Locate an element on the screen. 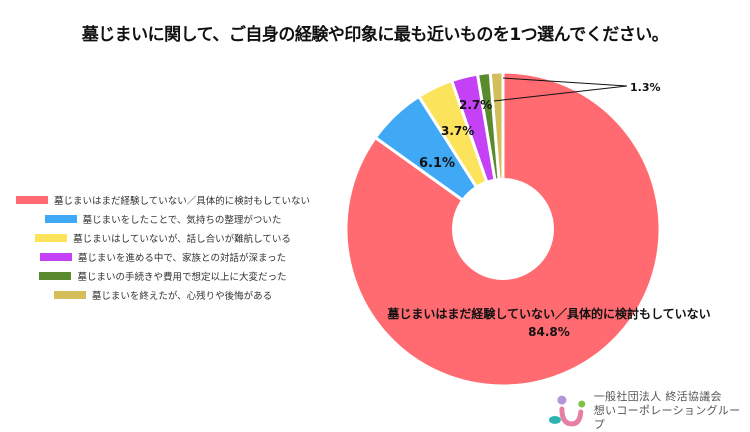 This screenshot has width=750, height=432. slice-label-main-name: 墓じまいはまだ経験していない／具体的に検討もしていない is located at coordinates (548, 313).